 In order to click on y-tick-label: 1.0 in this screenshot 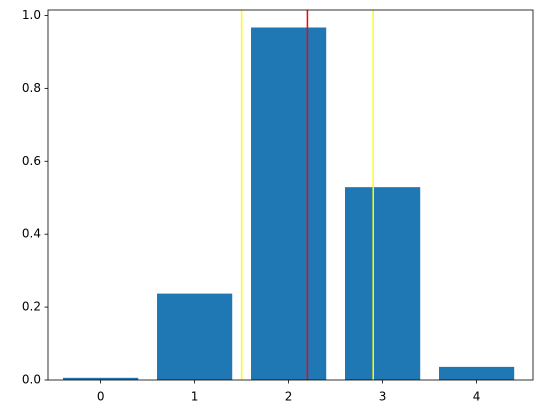, I will do `click(31, 15)`.